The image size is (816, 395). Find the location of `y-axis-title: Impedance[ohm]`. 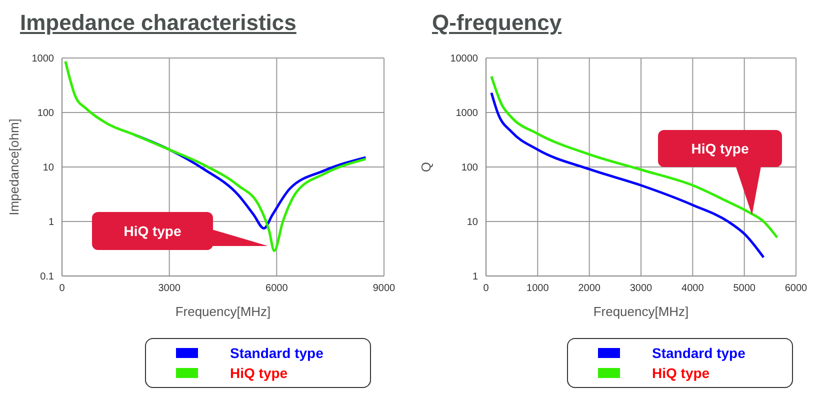

y-axis-title: Impedance[ohm] is located at coordinates (14, 167).